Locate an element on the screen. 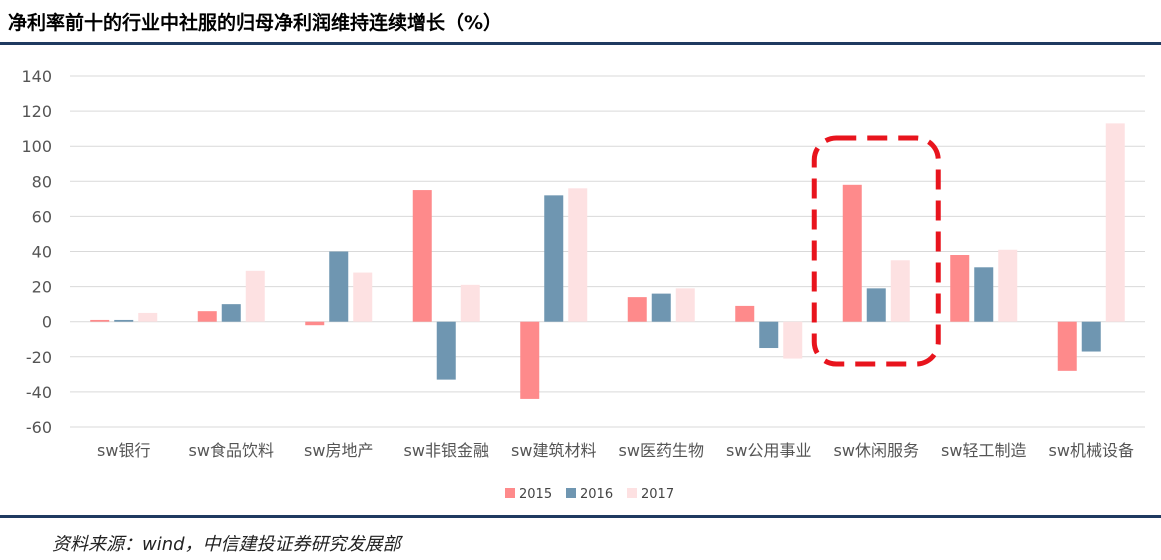 Image resolution: width=1161 pixels, height=560 pixels. y-tick-label: 20 is located at coordinates (42, 287).